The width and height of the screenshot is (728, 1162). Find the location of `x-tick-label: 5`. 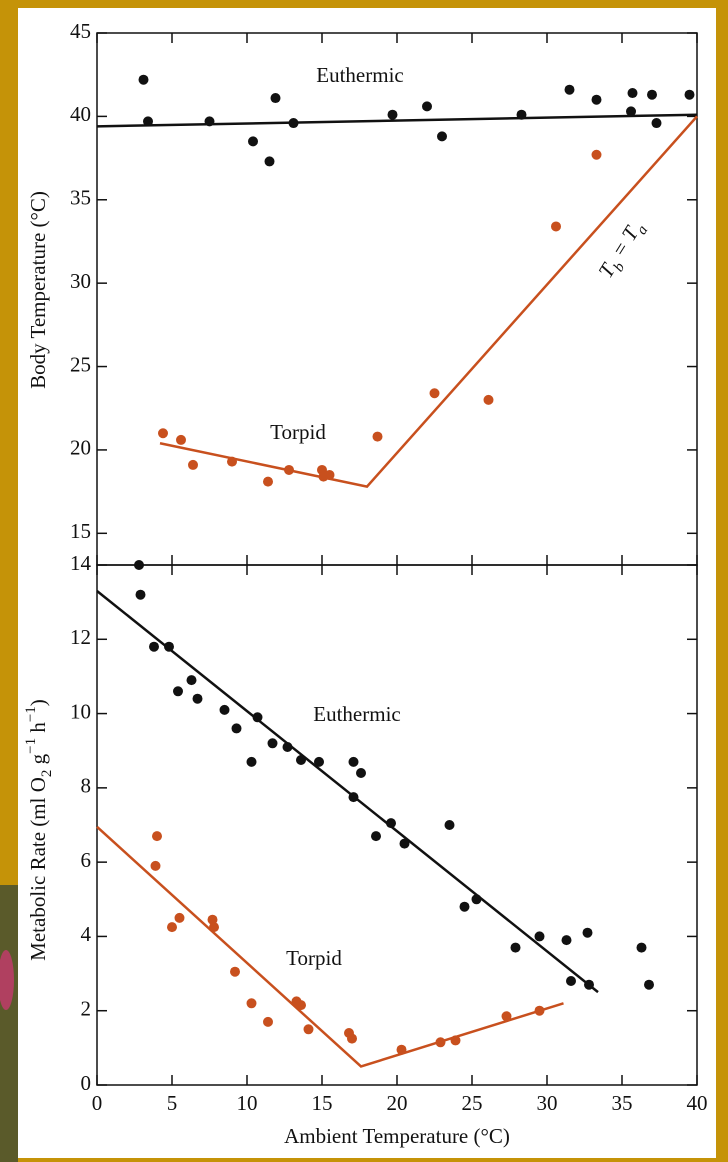

x-tick-label: 5 is located at coordinates (172, 1103).